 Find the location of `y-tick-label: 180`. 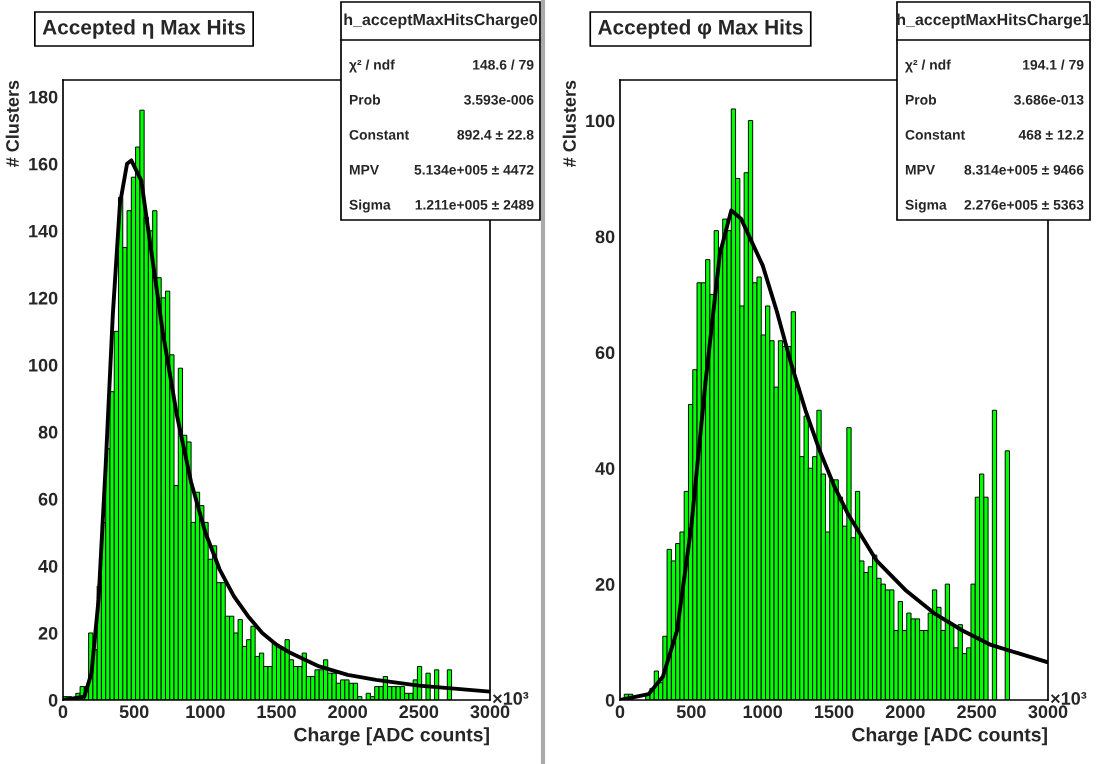

y-tick-label: 180 is located at coordinates (43, 97).